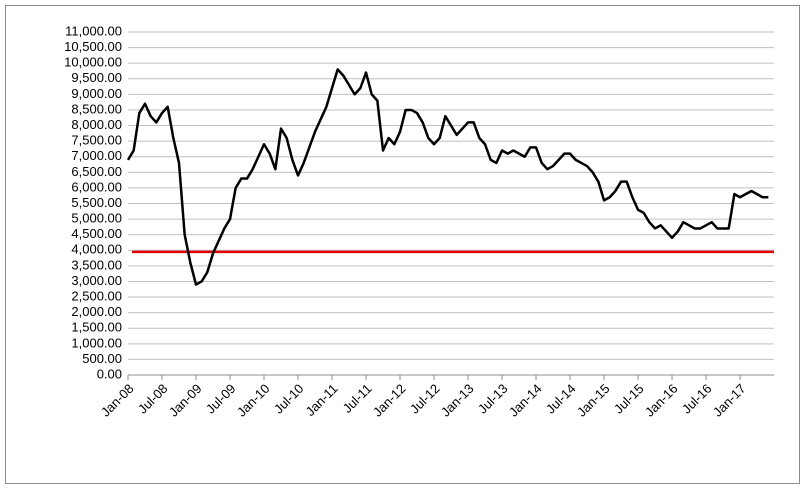  I want to click on y-tick-label: 5,500.00, so click(96, 202).